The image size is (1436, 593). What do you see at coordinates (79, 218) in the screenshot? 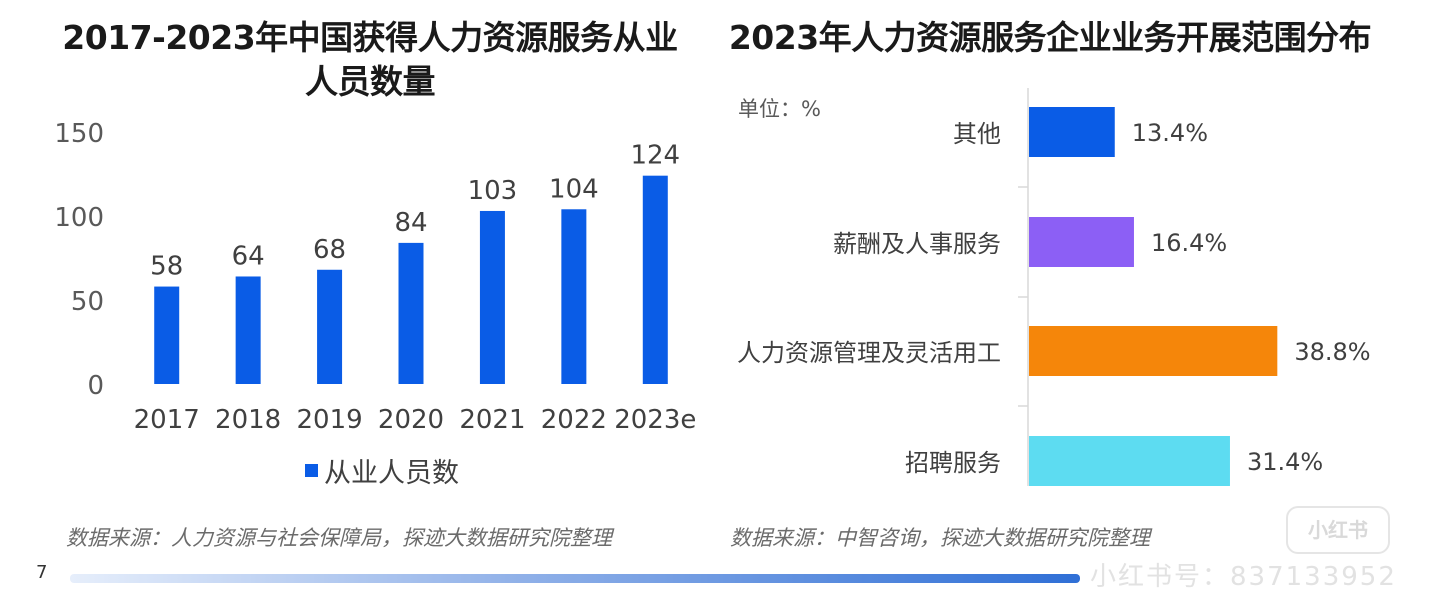
I see `y-tick-label: 100` at bounding box center [79, 218].